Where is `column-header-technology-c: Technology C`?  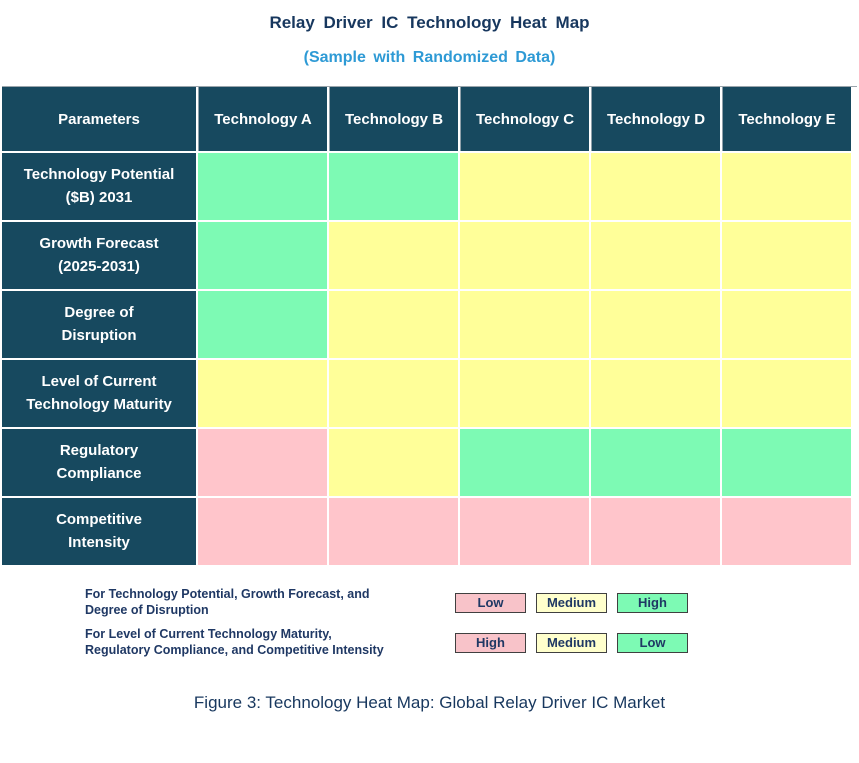
column-header-technology-c: Technology C is located at coordinates (524, 119).